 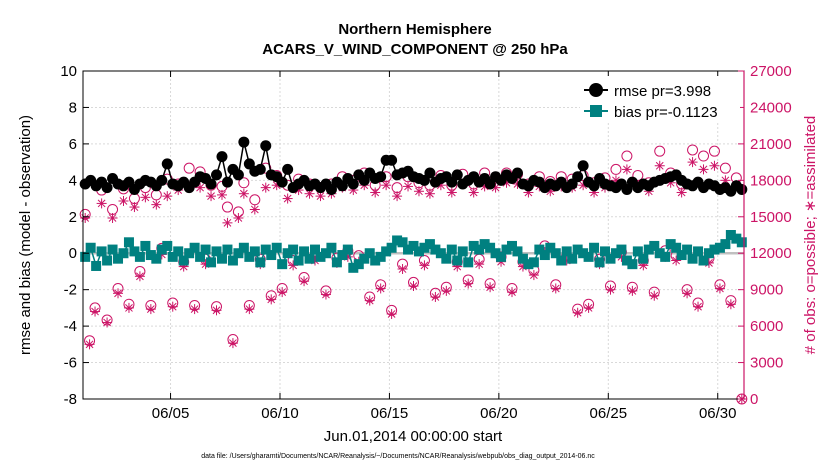 What do you see at coordinates (280, 413) in the screenshot?
I see `x-tick-label: 06/10` at bounding box center [280, 413].